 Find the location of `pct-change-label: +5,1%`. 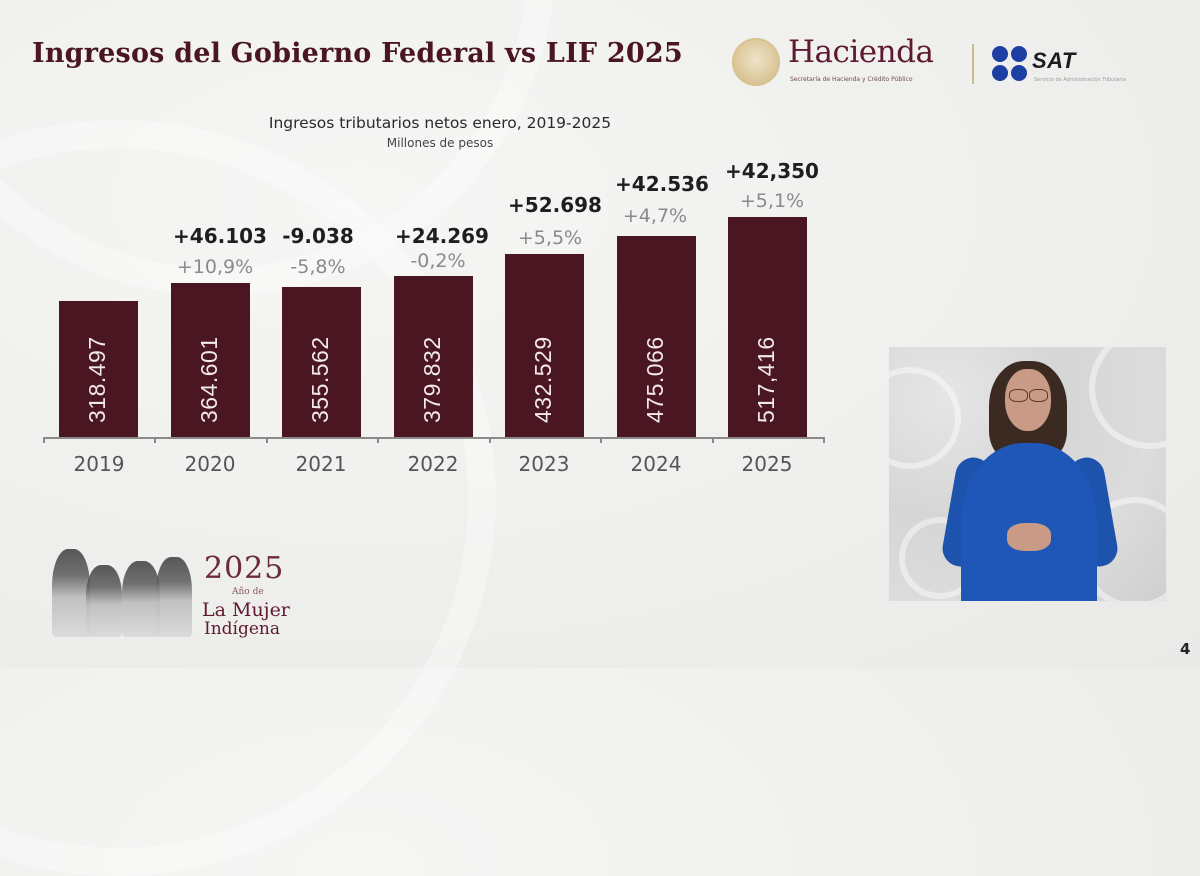

pct-change-label: +5,1% is located at coordinates (772, 201).